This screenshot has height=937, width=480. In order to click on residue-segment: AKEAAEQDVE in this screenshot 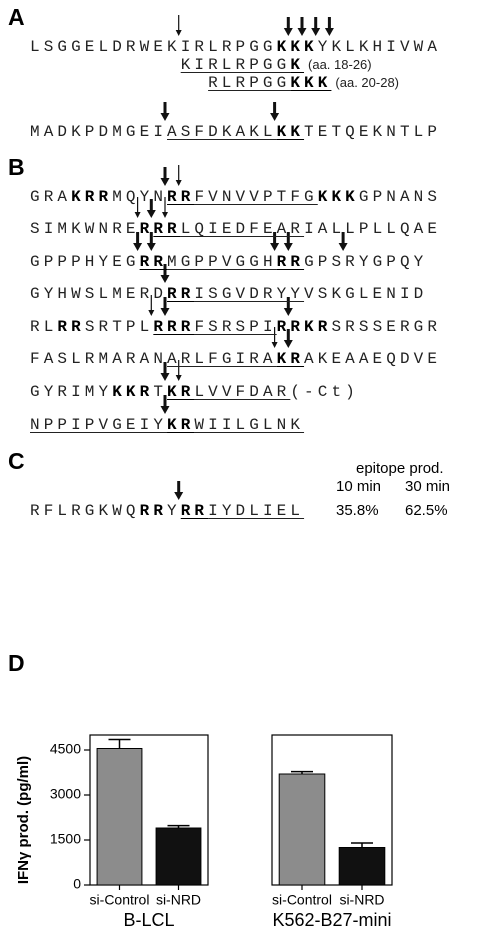, I will do `click(373, 359)`.